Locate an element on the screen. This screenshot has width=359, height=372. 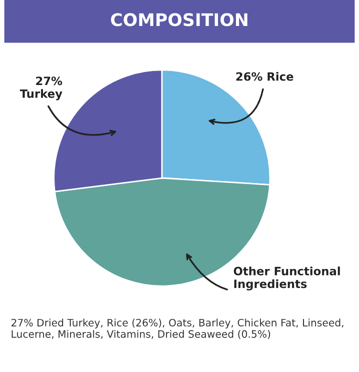
slice-label: Other Functional Ingredients is located at coordinates (287, 278).